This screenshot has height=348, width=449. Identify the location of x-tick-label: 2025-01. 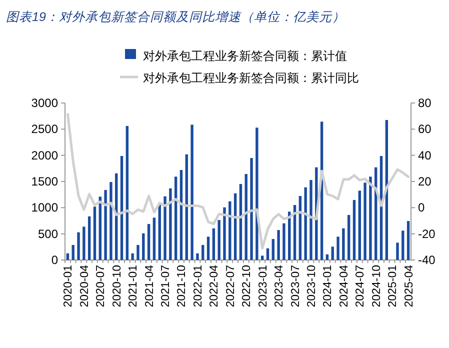
(393, 286).